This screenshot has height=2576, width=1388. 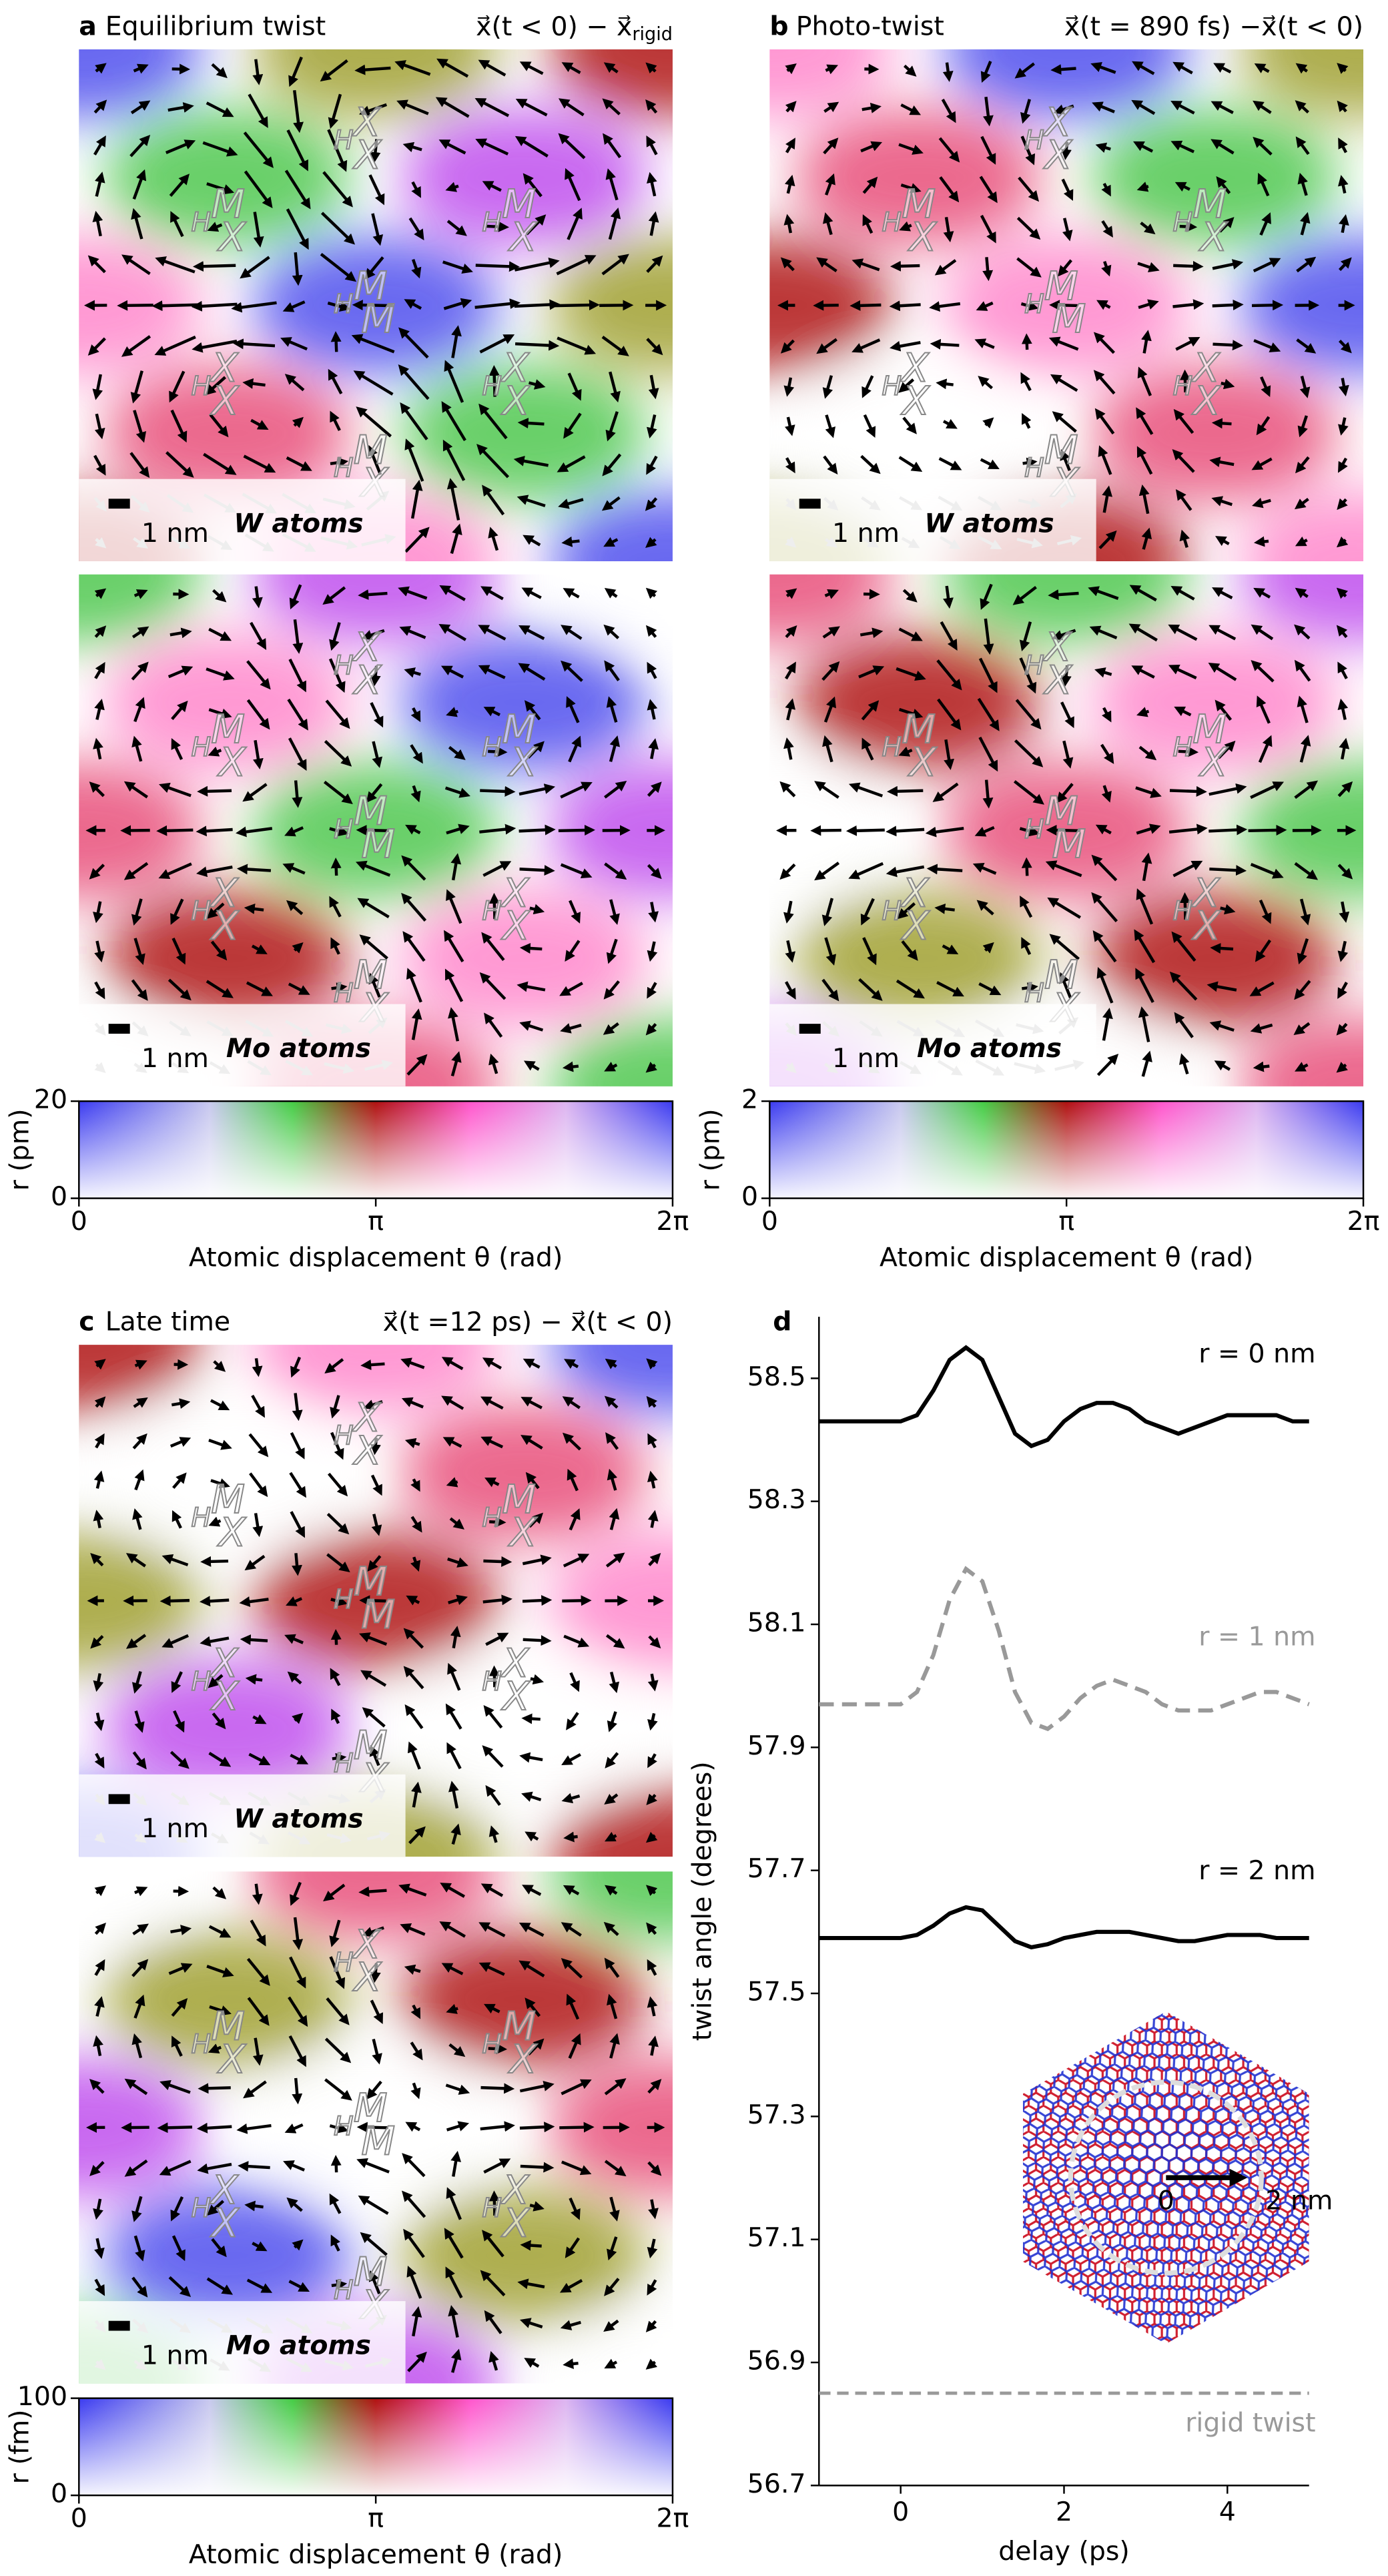 What do you see at coordinates (515, 893) in the screenshot?
I see `stacking-sup: X` at bounding box center [515, 893].